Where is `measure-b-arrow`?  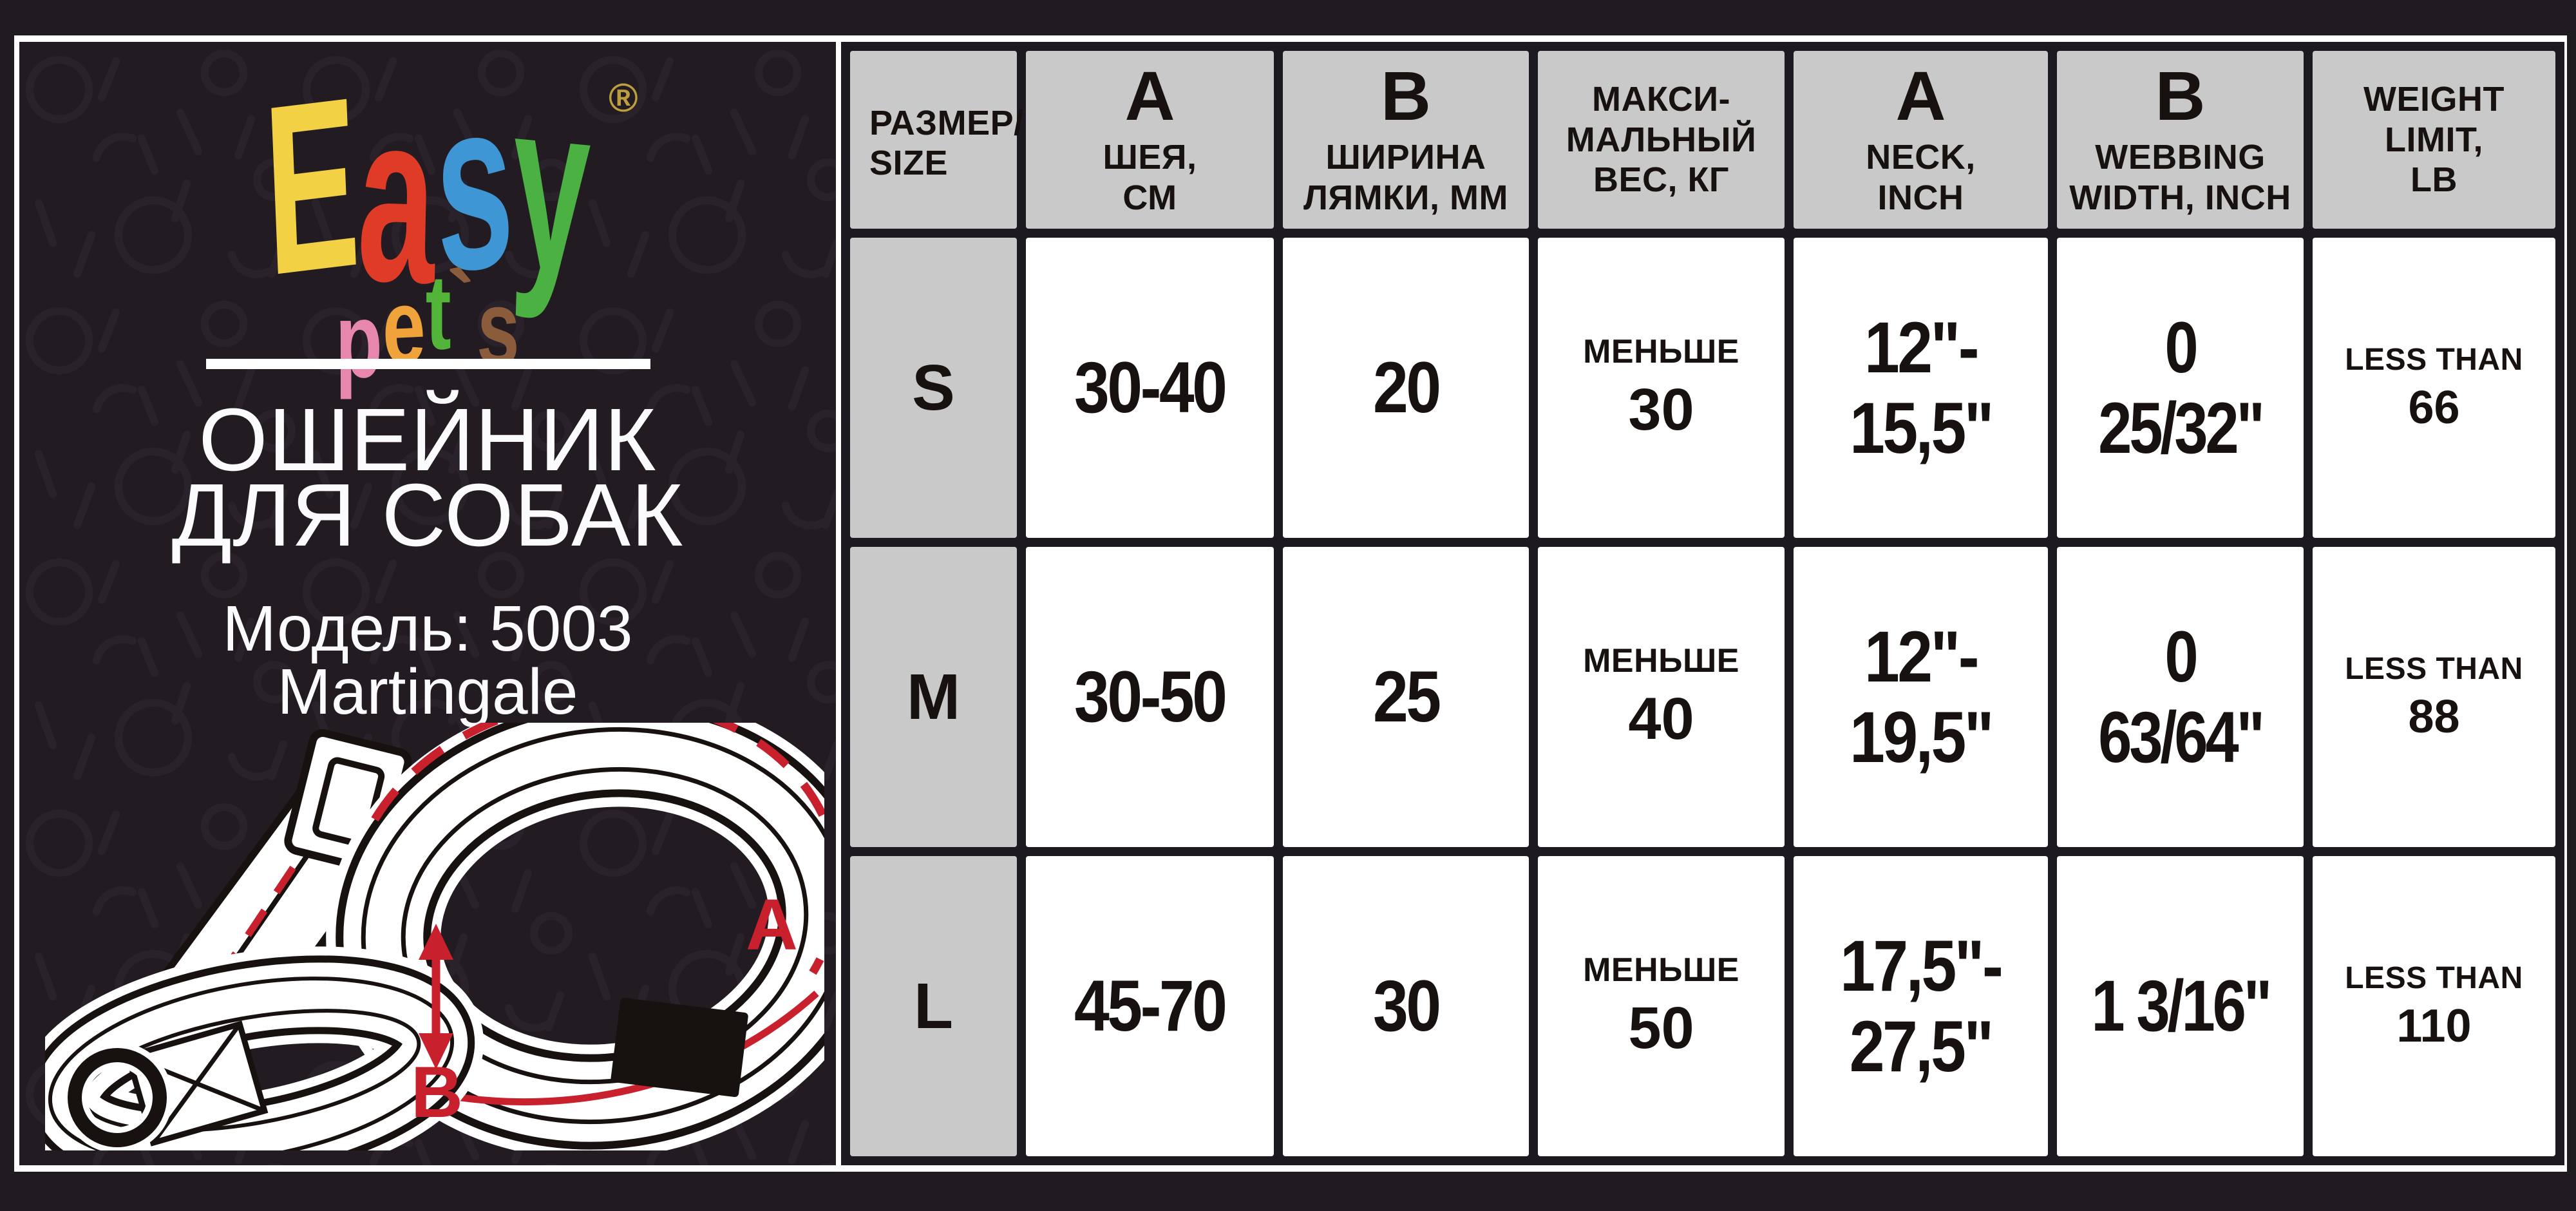 measure-b-arrow is located at coordinates (436, 996).